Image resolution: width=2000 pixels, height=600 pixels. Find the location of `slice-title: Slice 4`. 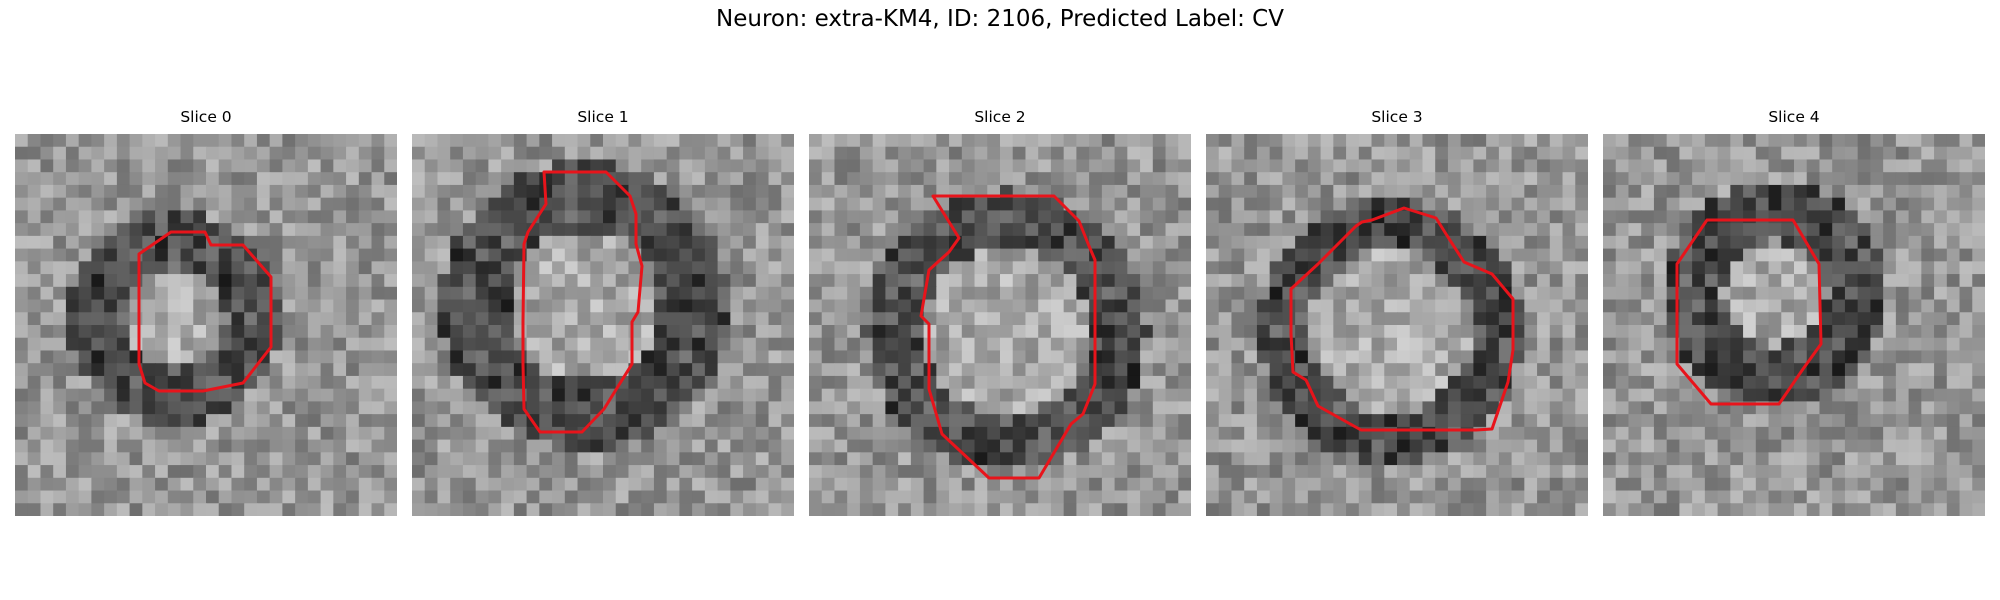

slice-title: Slice 4 is located at coordinates (1794, 117).